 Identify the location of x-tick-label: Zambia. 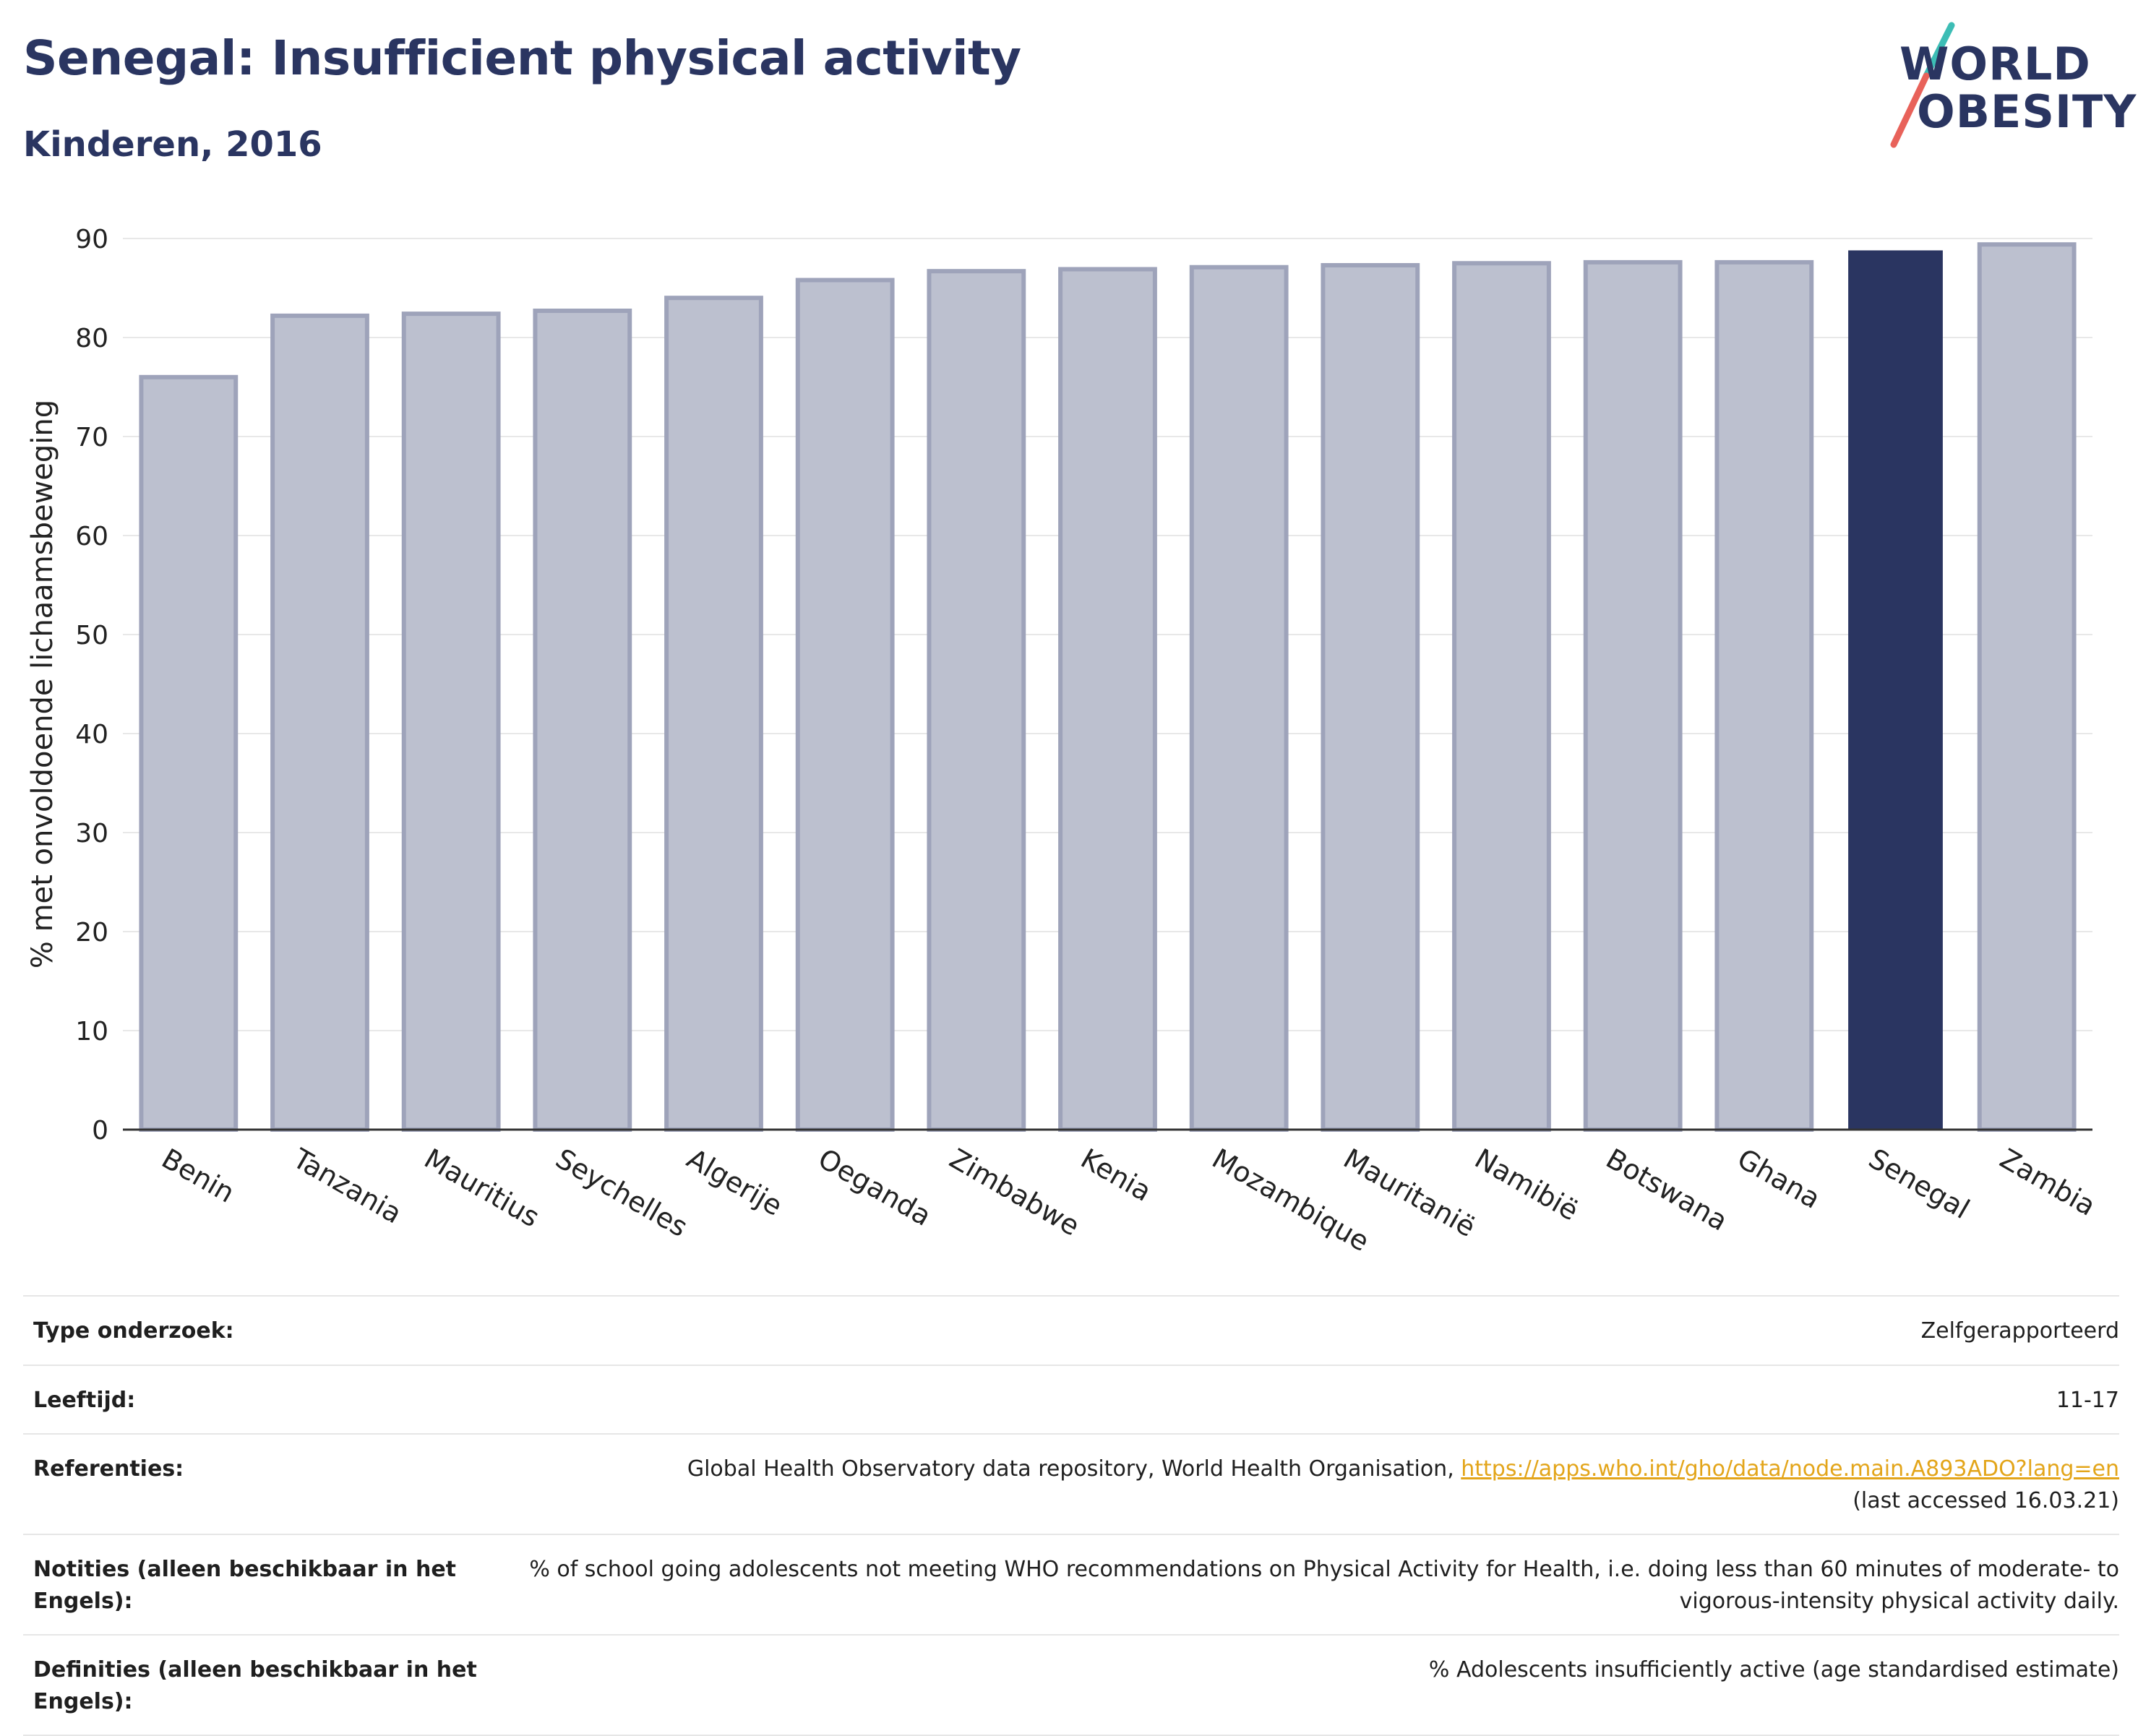
(2048, 1182).